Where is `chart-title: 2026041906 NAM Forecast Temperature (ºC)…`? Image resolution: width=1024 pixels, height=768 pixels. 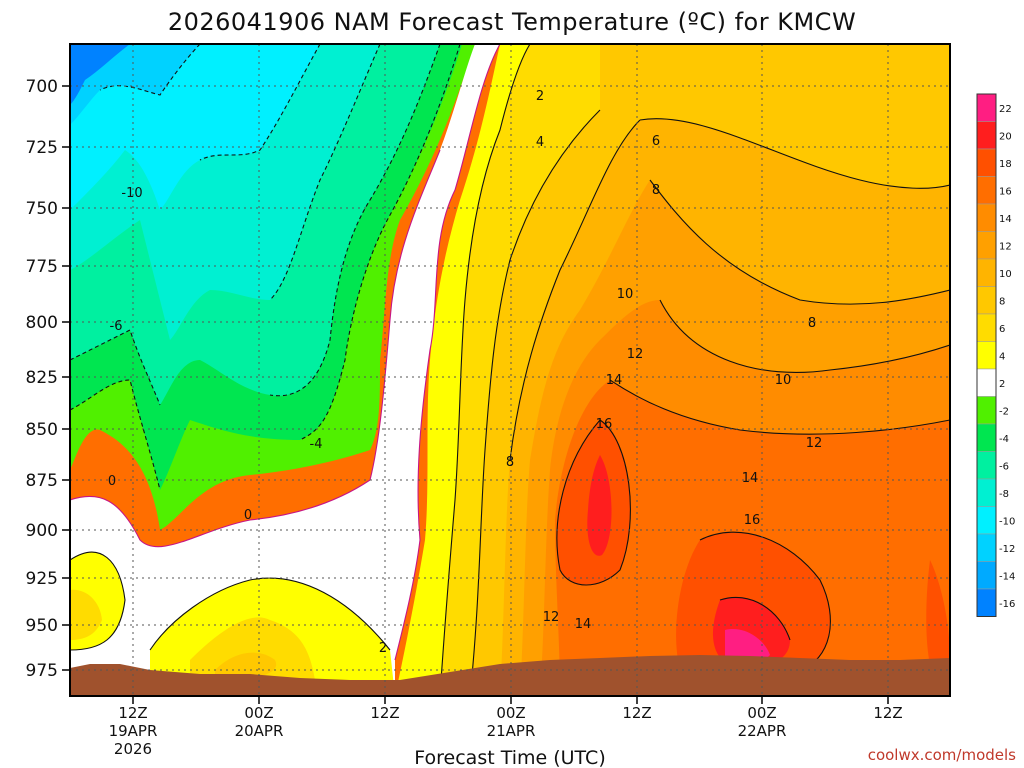 chart-title: 2026041906 NAM Forecast Temperature (ºC)… is located at coordinates (512, 22).